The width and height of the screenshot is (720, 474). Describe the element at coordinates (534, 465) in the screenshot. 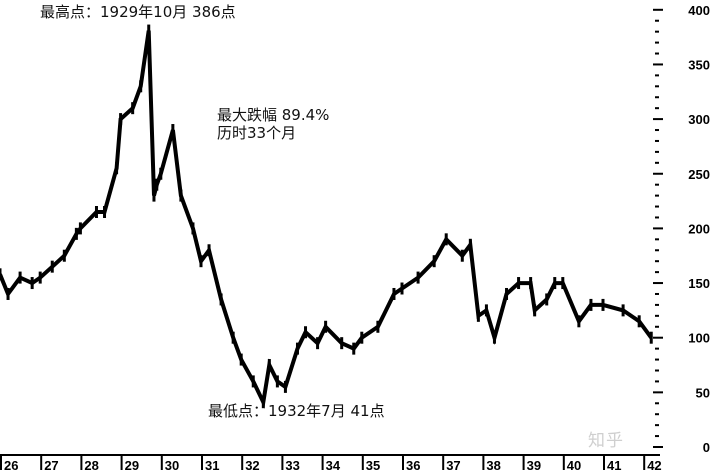

I see `x-tick-label: 39` at that location.